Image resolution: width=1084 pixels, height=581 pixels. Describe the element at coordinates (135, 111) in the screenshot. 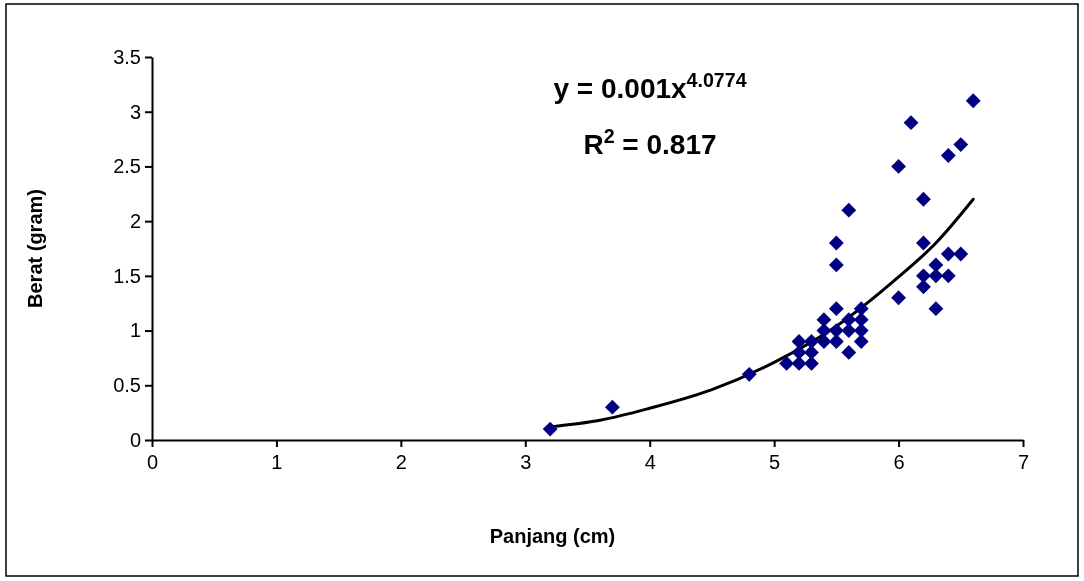

I see `y-tick-label: 3` at that location.